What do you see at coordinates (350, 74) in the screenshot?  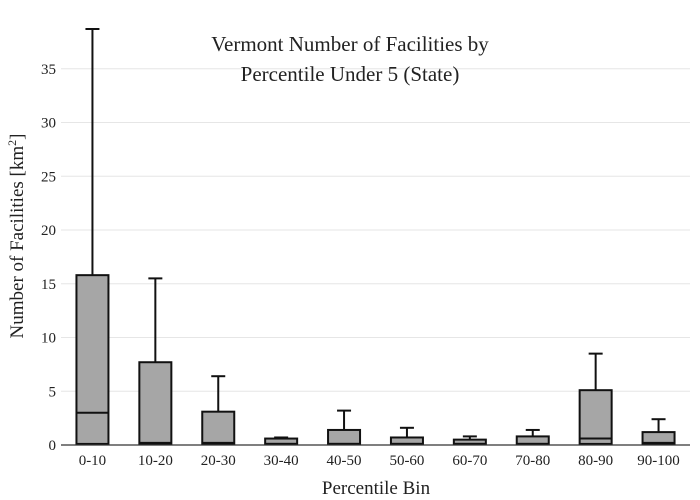 I see `chart-title-line-2: Percentile Under 5 (State)` at bounding box center [350, 74].